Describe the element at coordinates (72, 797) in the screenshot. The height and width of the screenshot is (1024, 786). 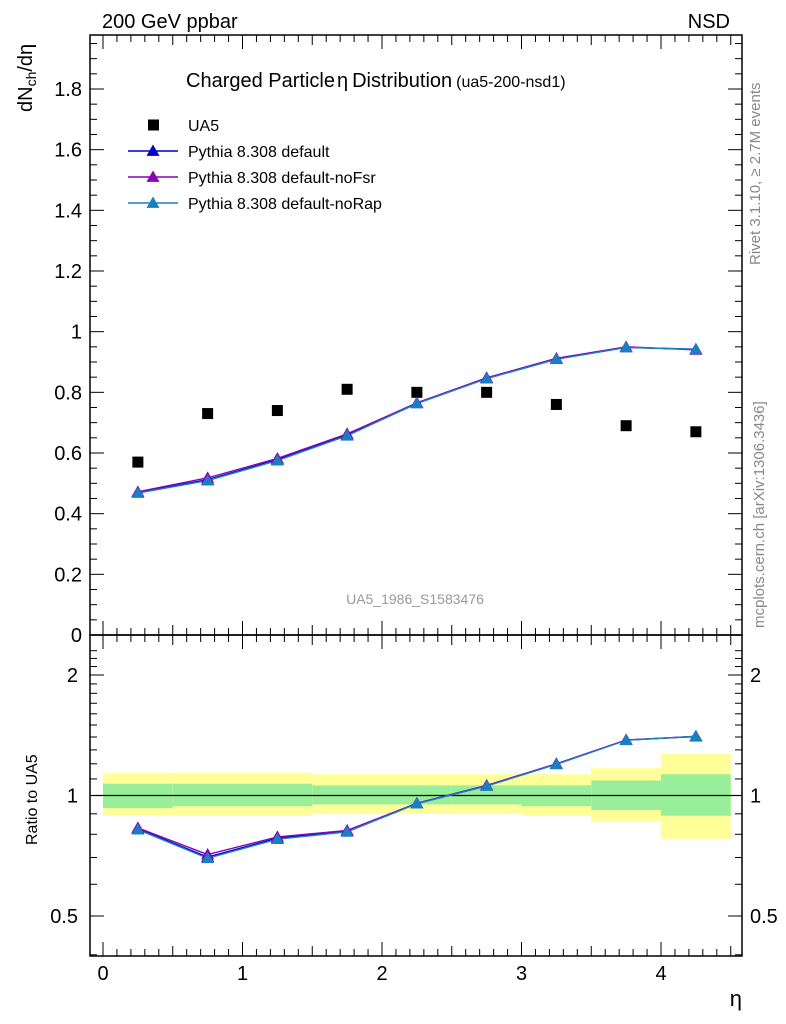
I see `ratio-ytick-label: 1` at that location.